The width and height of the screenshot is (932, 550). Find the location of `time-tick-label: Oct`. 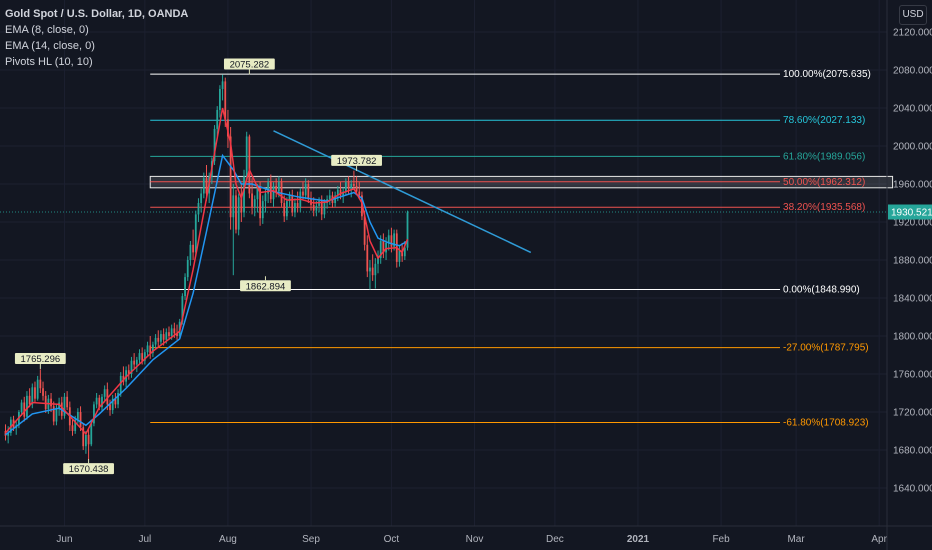

time-tick-label: Oct is located at coordinates (392, 539).